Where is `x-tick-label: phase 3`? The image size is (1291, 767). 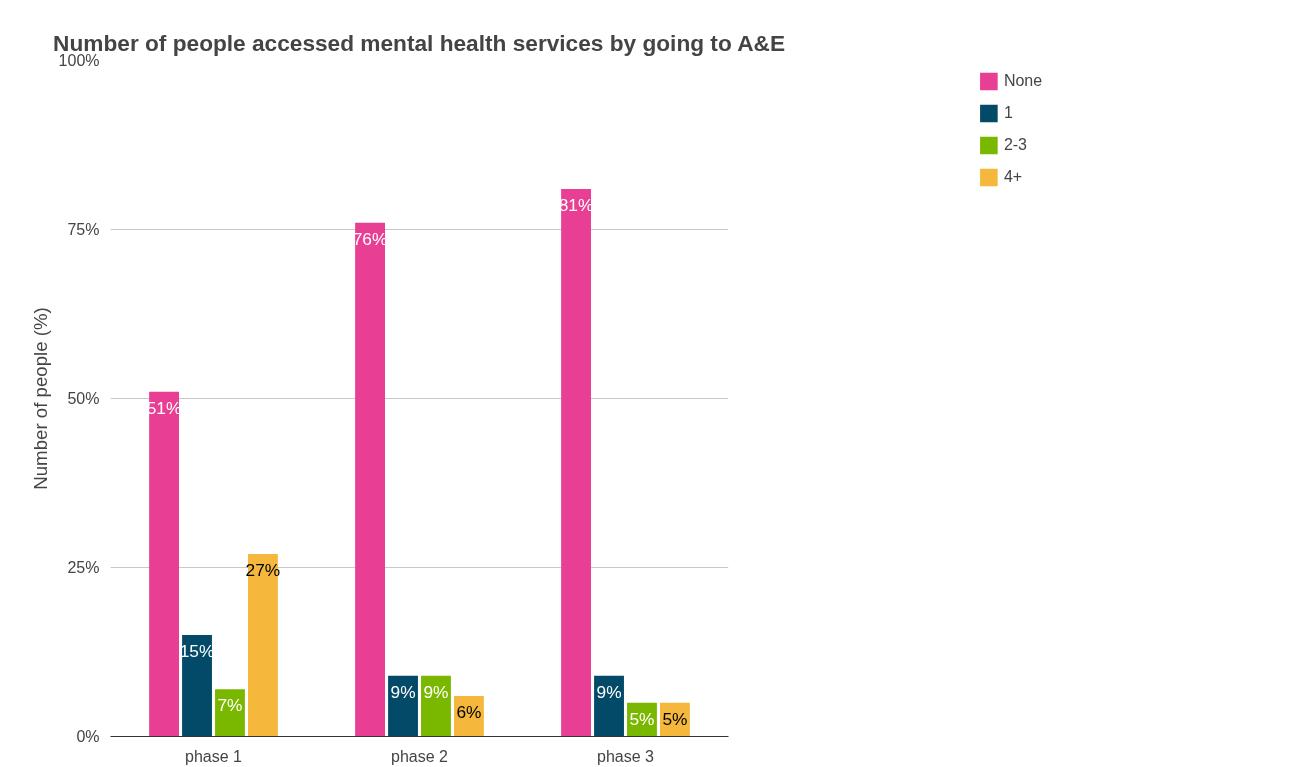 x-tick-label: phase 3 is located at coordinates (626, 756).